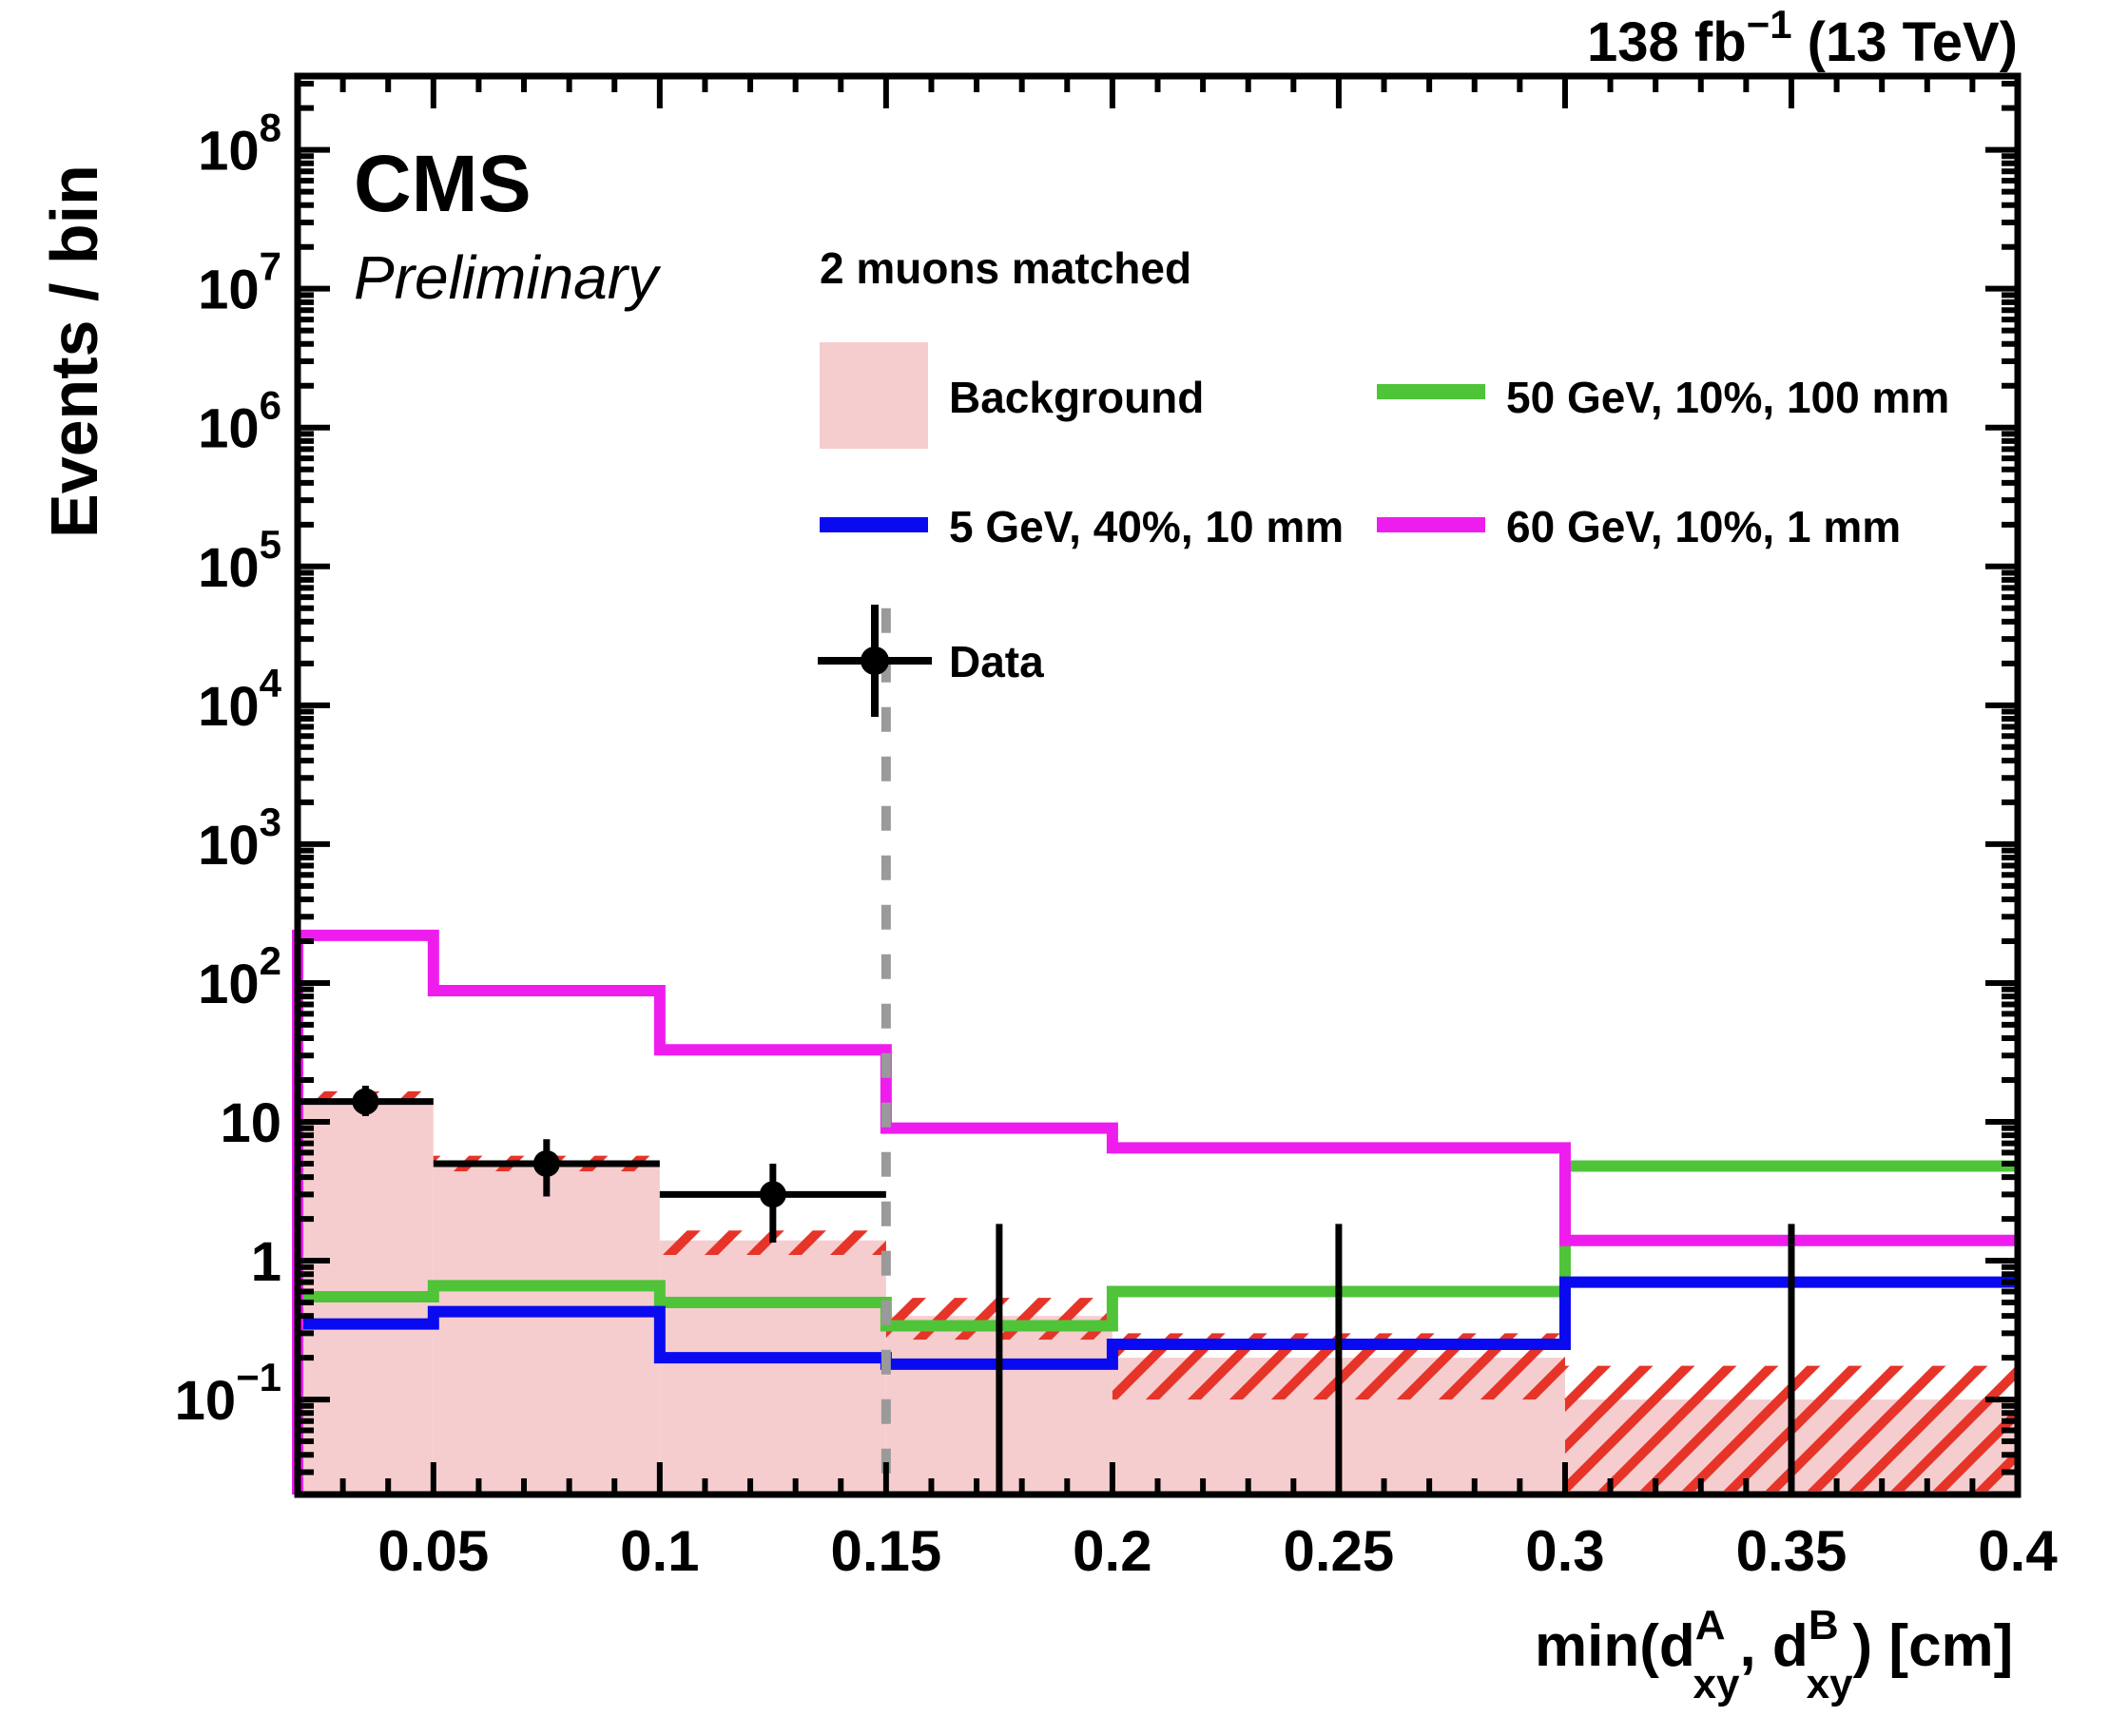 Image resolution: width=2109 pixels, height=1736 pixels. I want to click on x-axis-tick-label: 0.4, so click(2018, 1551).